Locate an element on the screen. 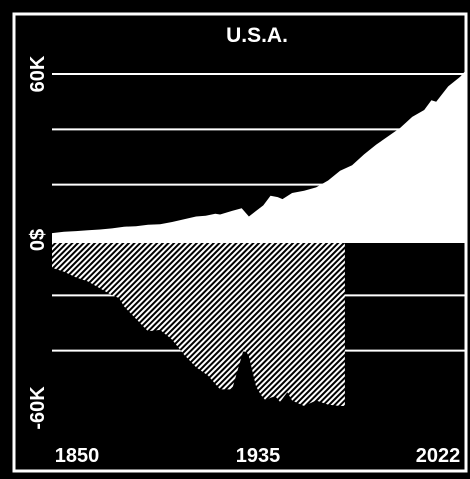 This screenshot has width=470, height=479. y-tick-label-0: 0$ is located at coordinates (38, 240).